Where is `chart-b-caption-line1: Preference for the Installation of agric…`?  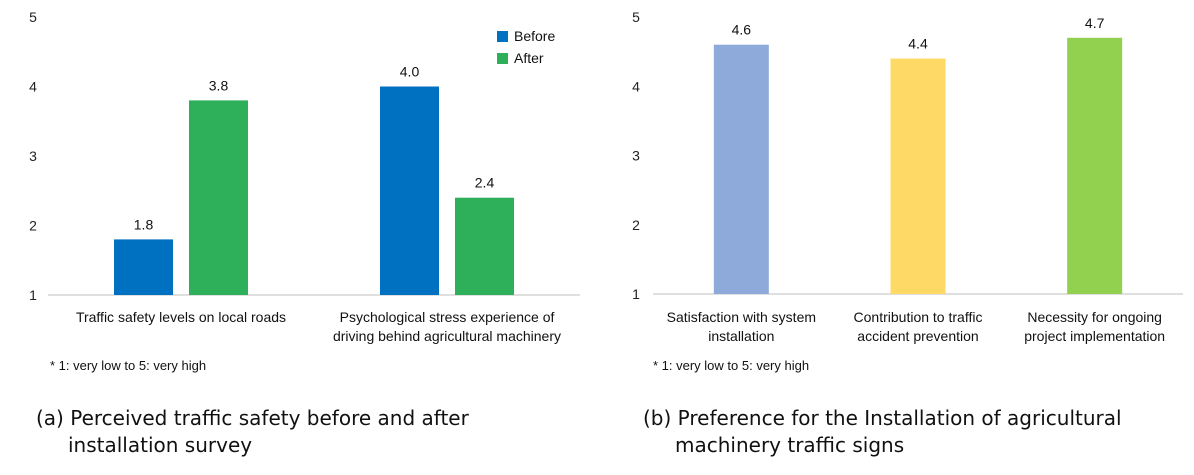
chart-b-caption-line1: Preference for the Installation of agric… is located at coordinates (899, 418).